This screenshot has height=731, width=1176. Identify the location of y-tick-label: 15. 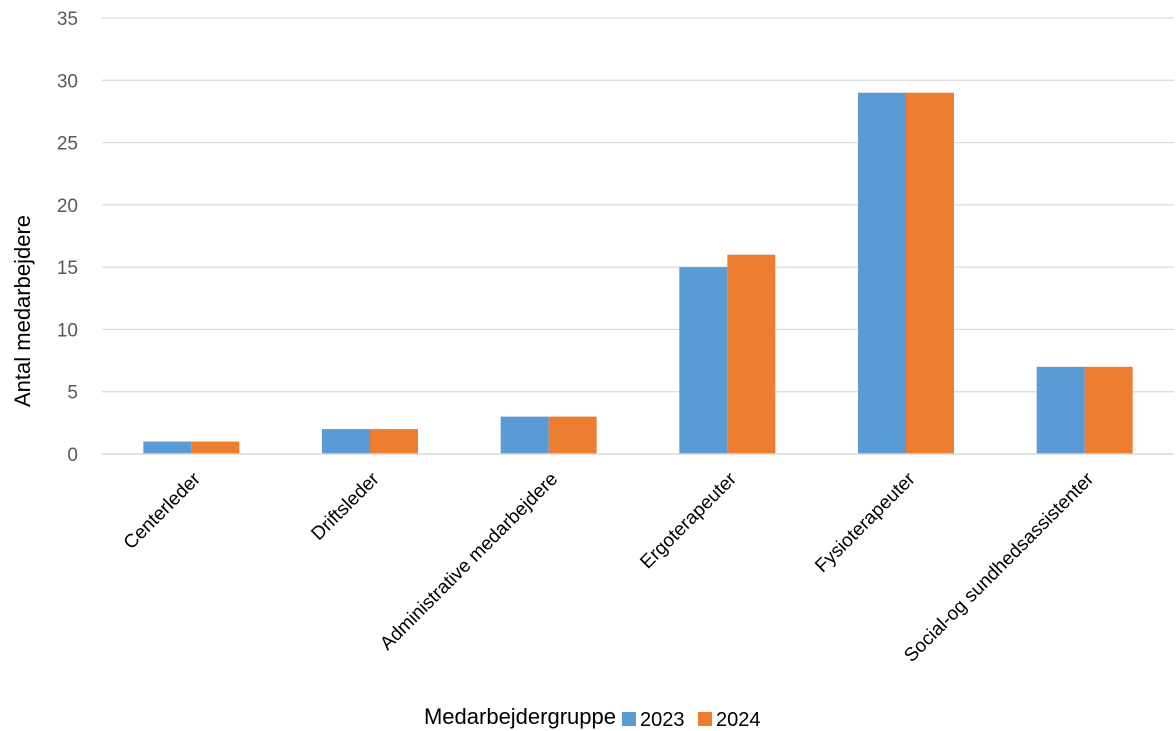
(67, 268).